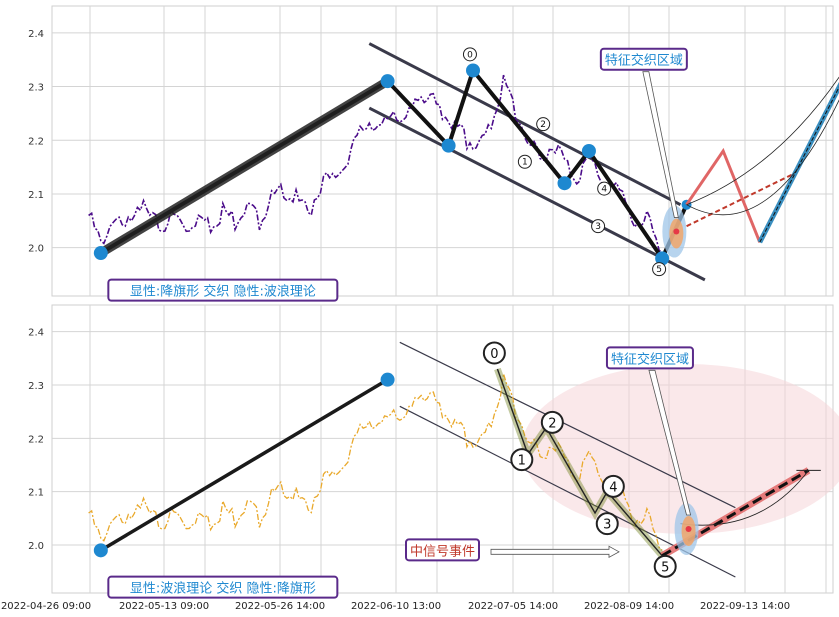  Describe the element at coordinates (513, 606) in the screenshot. I see `x-tick-label: 2022-07-05 14:00` at that location.